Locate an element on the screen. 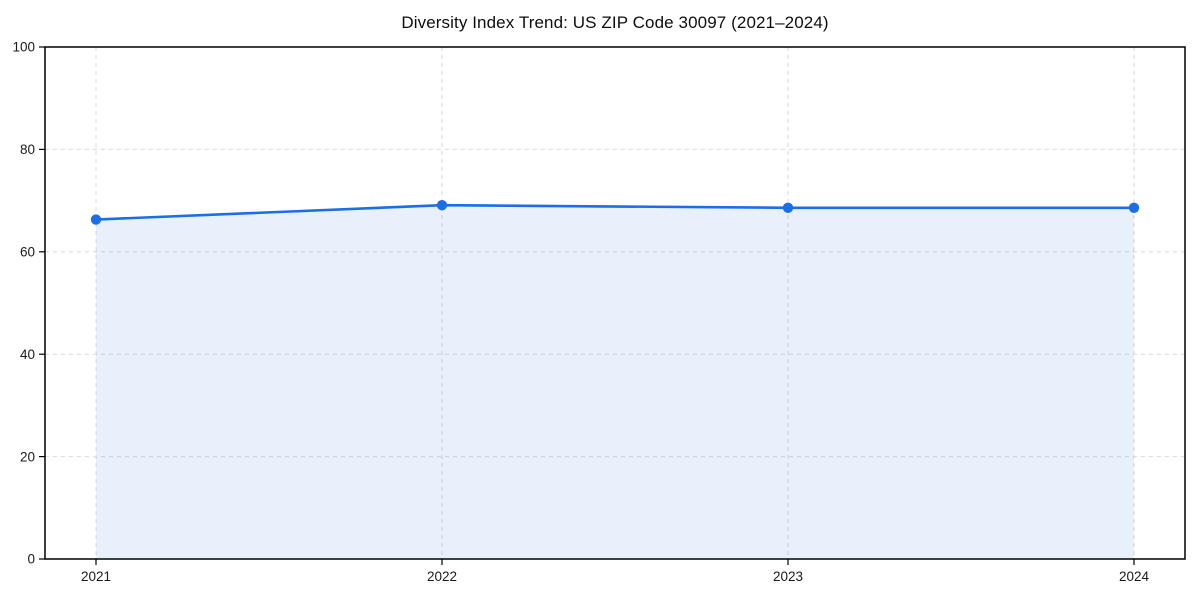 The width and height of the screenshot is (1200, 600). trend-line is located at coordinates (615, 212).